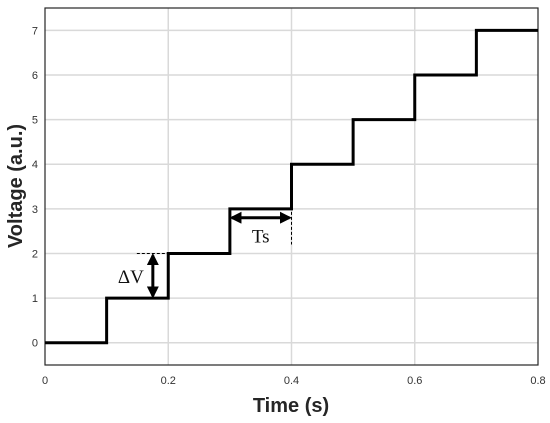 This screenshot has width=550, height=423. What do you see at coordinates (35, 187) in the screenshot?
I see `y-tick-labels: 0 1 2 3 4 5 6 7` at bounding box center [35, 187].